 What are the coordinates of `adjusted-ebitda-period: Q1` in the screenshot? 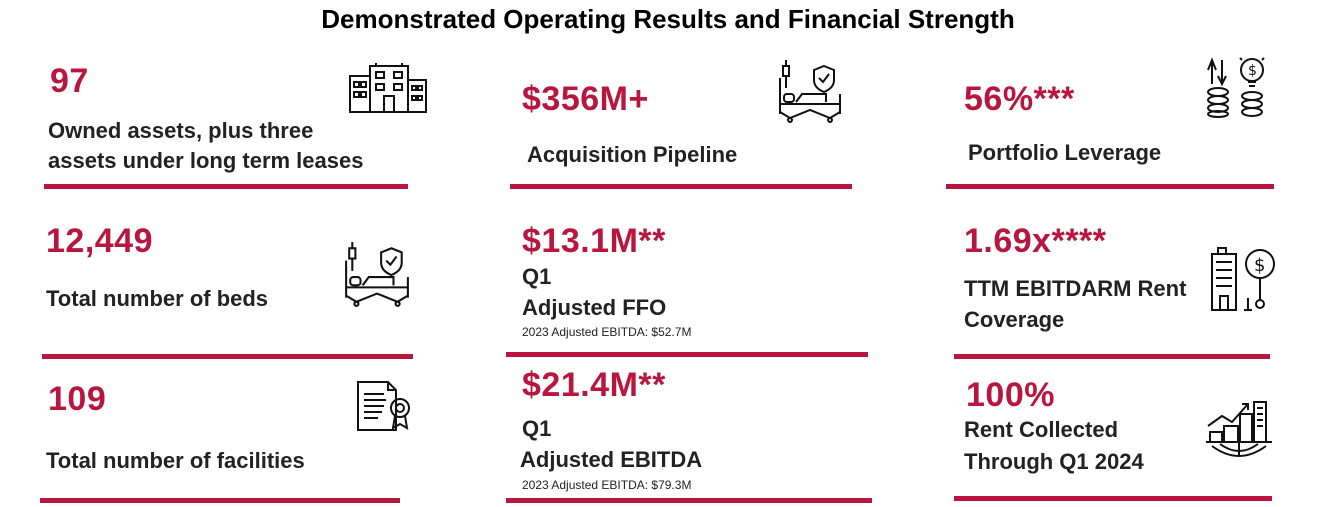 It's located at (537, 428).